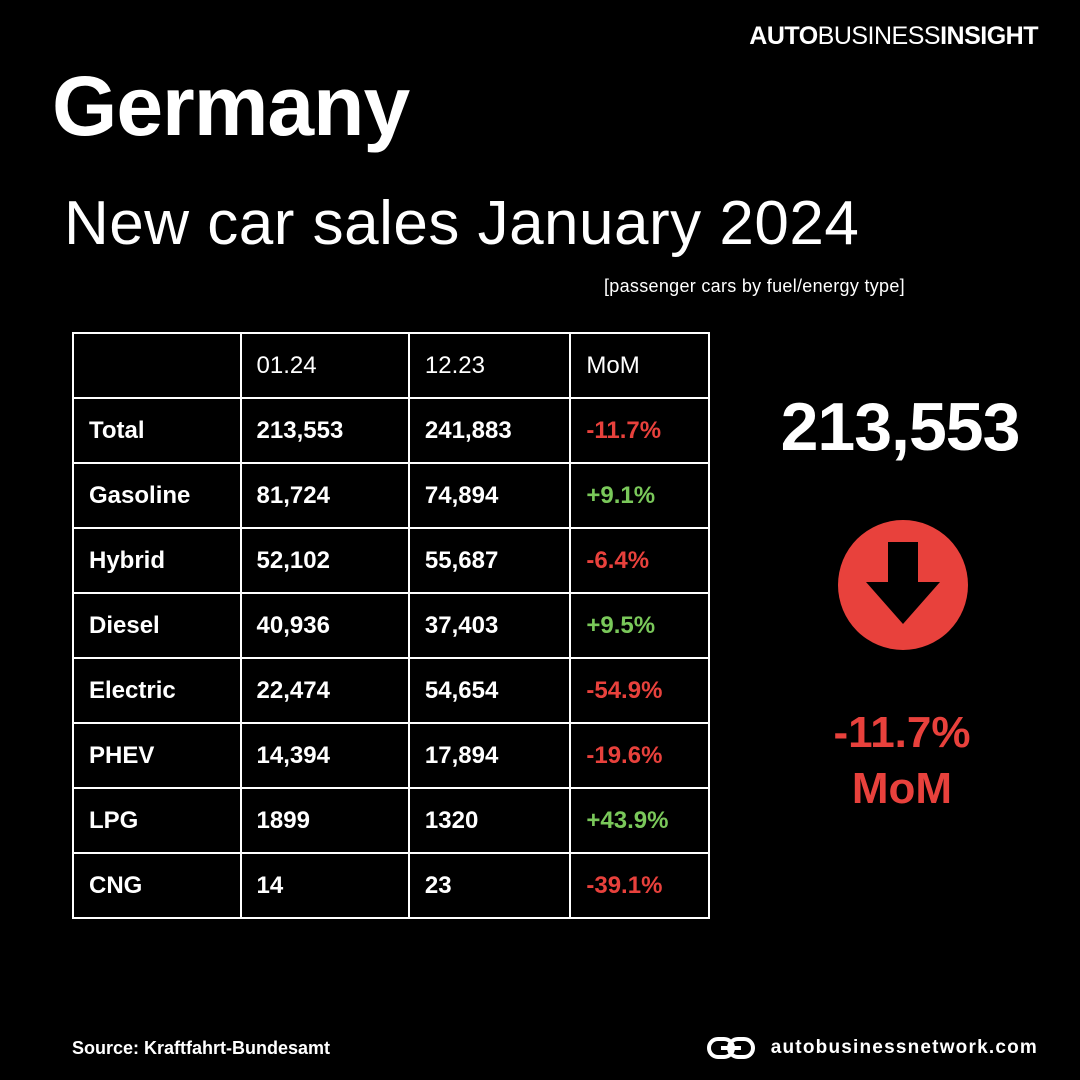 The width and height of the screenshot is (1080, 1080). Describe the element at coordinates (489, 625) in the screenshot. I see `dec23-value-cell: 37,403` at that location.